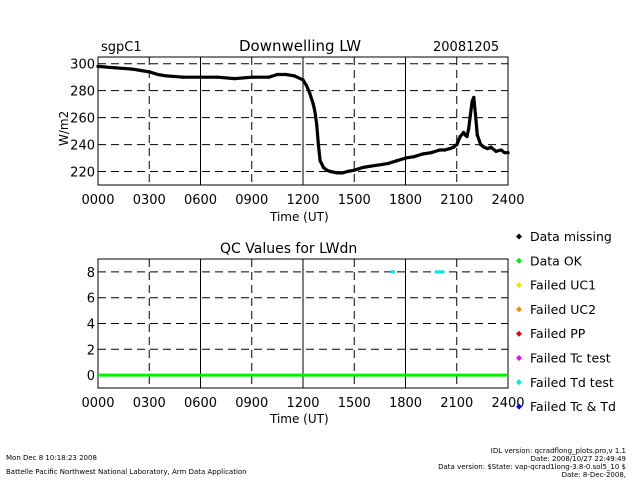  What do you see at coordinates (251, 200) in the screenshot?
I see `top-x-tick-label: 0900` at bounding box center [251, 200].